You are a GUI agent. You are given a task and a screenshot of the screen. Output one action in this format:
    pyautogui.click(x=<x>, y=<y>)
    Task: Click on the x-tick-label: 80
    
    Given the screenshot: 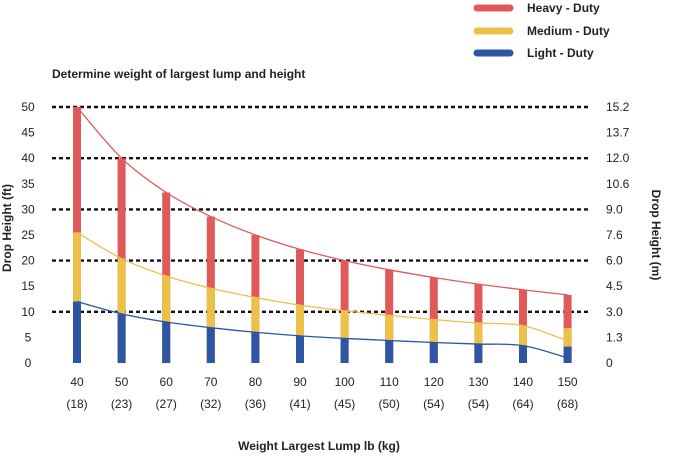 What is the action you would take?
    pyautogui.click(x=256, y=382)
    